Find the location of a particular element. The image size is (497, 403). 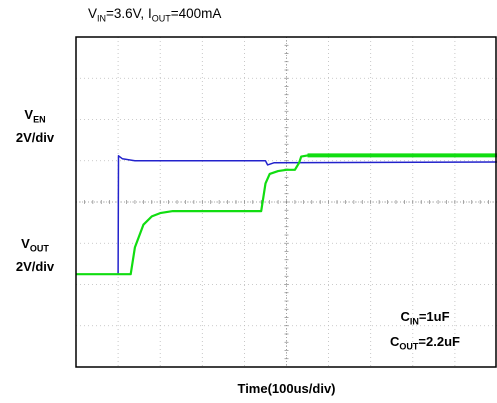

ven-axis-label: VEN 2V/div is located at coordinates (35, 126).